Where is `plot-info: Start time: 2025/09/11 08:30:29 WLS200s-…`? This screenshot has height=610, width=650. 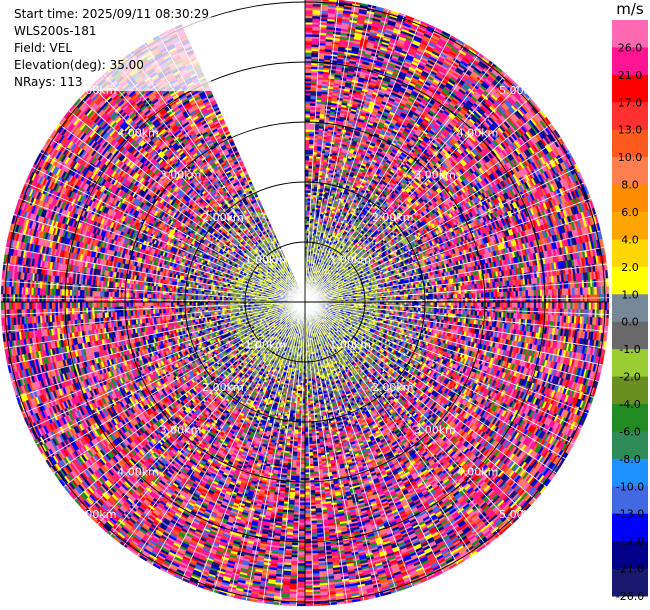 plot-info: Start time: 2025/09/11 08:30:29 WLS200s-… is located at coordinates (111, 48).